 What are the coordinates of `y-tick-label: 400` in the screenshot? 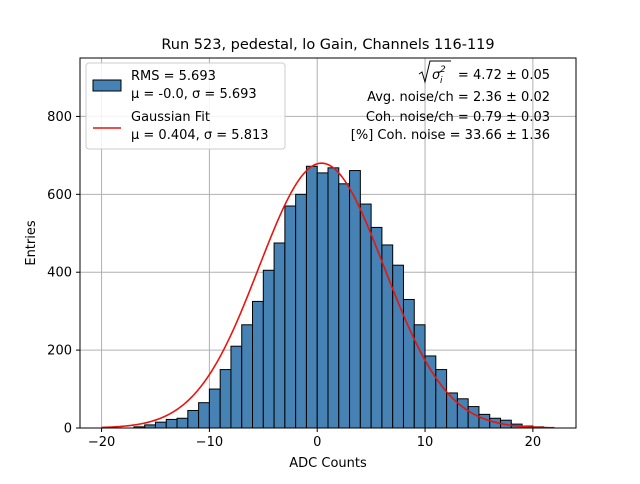 It's located at (59, 273).